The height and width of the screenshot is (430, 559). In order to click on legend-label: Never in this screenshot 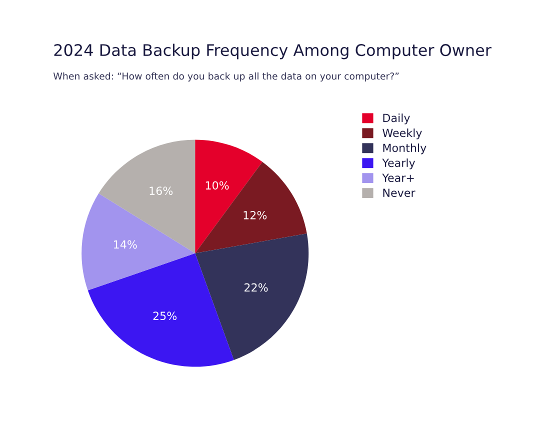, I will do `click(399, 193)`.